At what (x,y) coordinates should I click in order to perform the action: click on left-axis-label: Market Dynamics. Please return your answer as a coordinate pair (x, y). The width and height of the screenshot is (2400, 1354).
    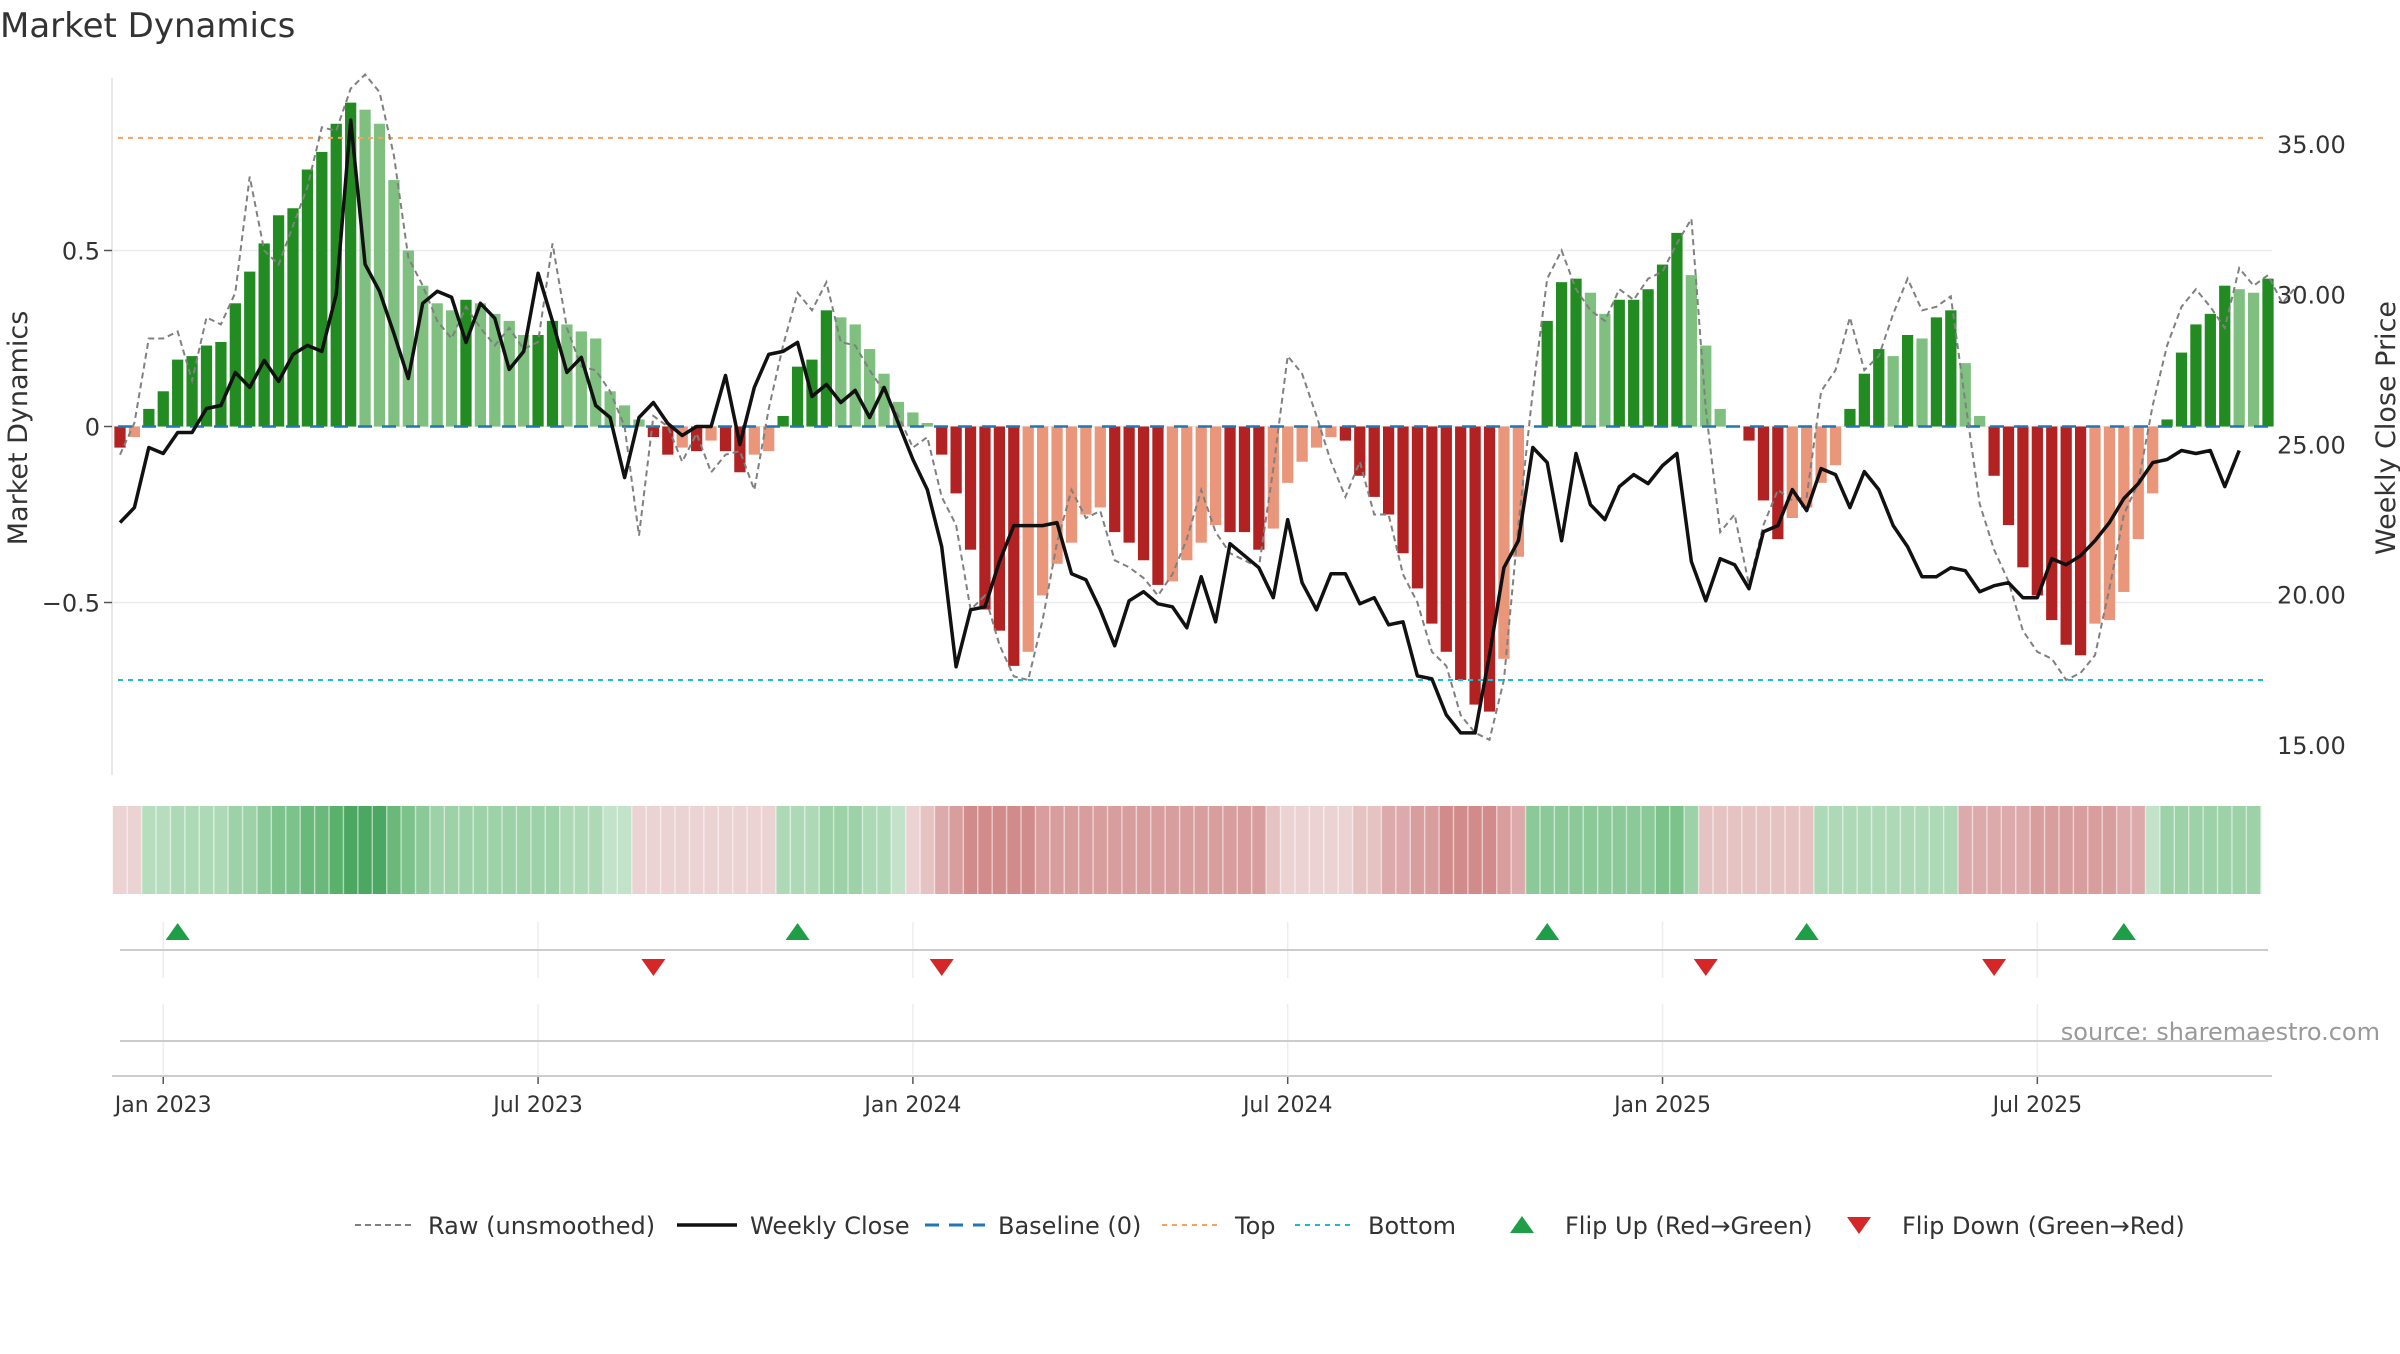
    Looking at the image, I should click on (18, 428).